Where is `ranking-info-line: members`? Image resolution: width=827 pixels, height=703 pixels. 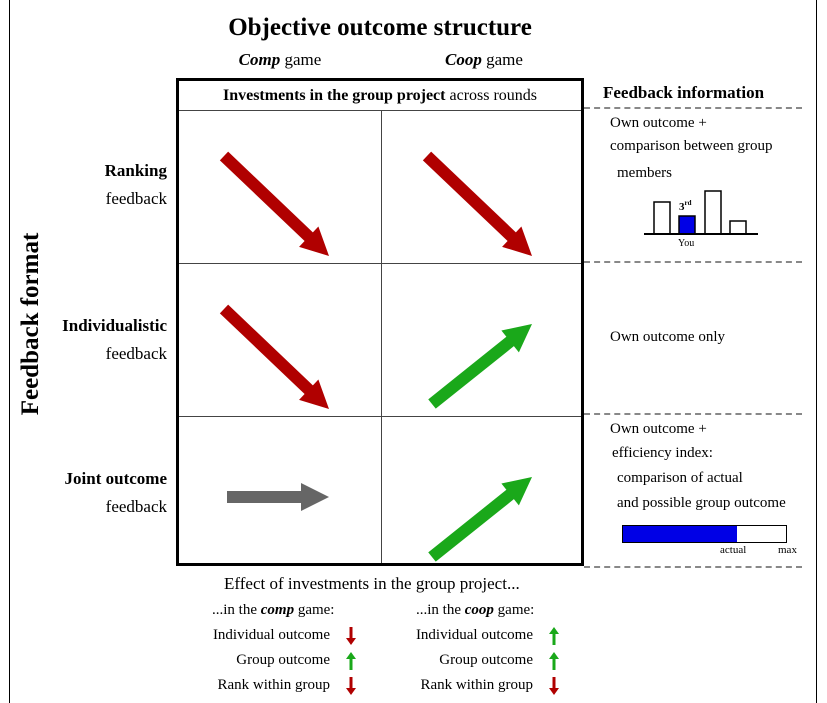 ranking-info-line: members is located at coordinates (644, 173).